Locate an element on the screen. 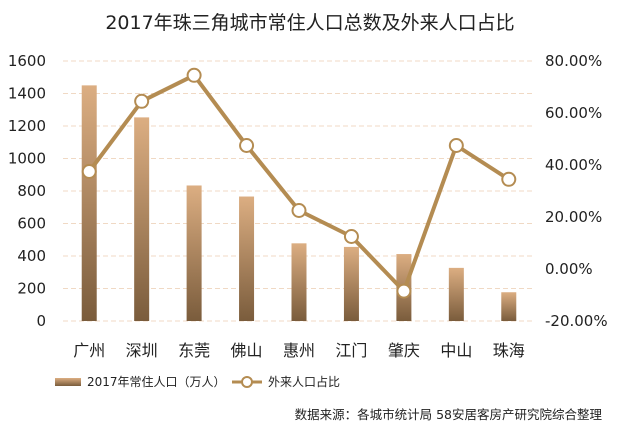 The image size is (620, 434). right-tick-label: 20.00% is located at coordinates (573, 217).